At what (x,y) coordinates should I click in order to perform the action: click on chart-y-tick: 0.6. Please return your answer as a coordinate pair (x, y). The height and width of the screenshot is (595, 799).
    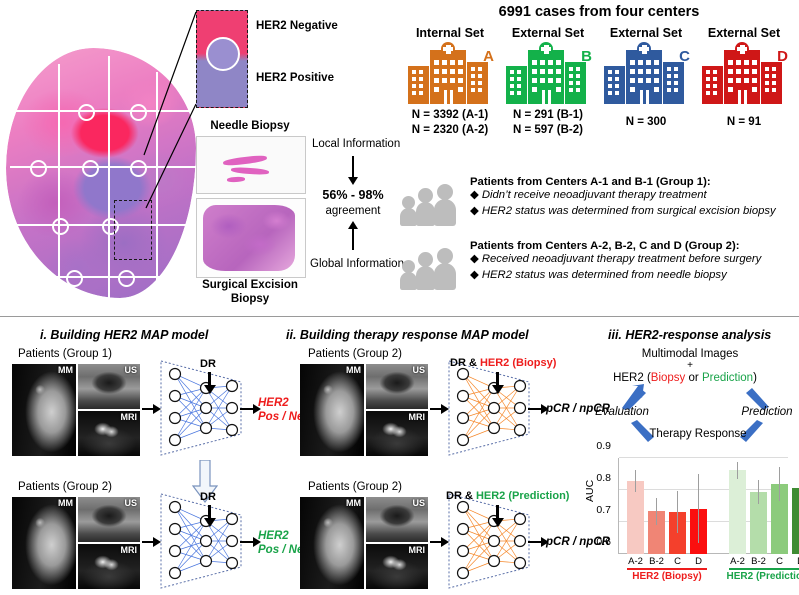
    Looking at the image, I should click on (603, 542).